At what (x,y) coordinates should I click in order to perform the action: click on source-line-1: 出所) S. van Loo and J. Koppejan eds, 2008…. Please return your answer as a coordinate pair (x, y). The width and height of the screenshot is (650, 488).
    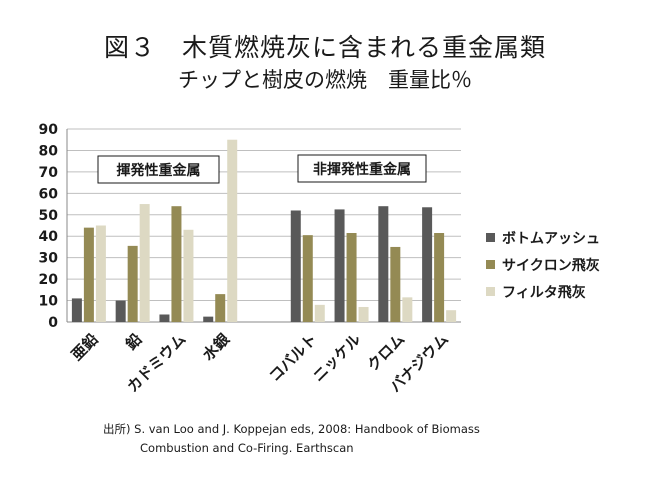
    Looking at the image, I should click on (291, 429).